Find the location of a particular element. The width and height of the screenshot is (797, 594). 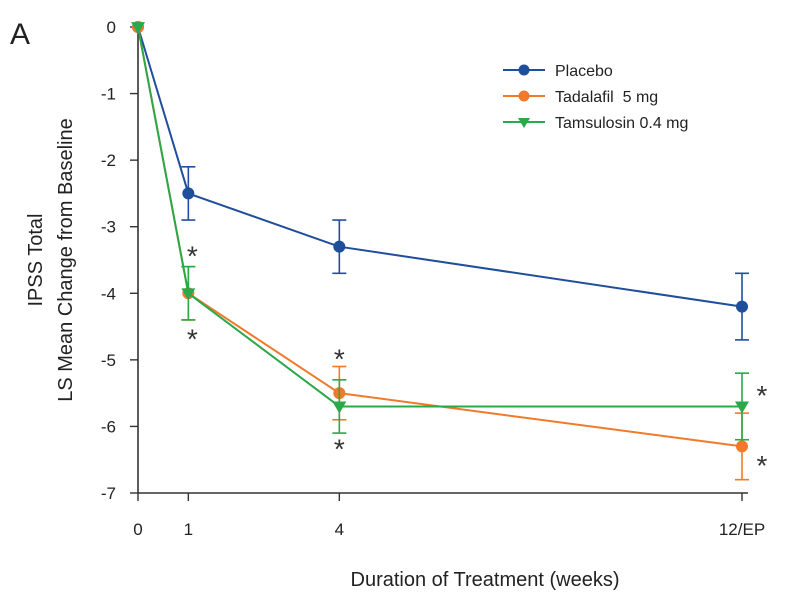

legend-label: Tamsulosin 0.4 mg is located at coordinates (621, 123).